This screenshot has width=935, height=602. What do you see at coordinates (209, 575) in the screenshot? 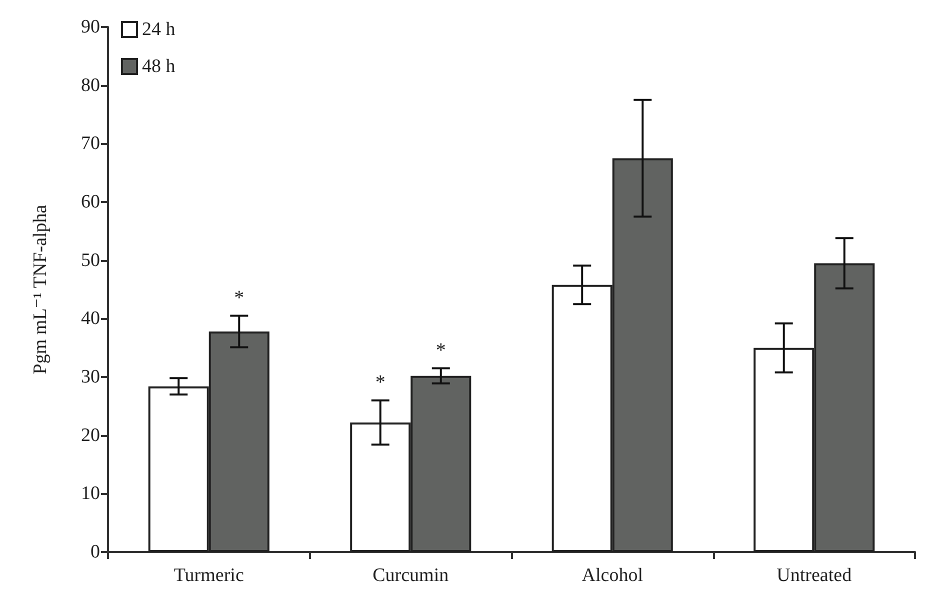
I see `x-tick-label: Turmeric` at bounding box center [209, 575].